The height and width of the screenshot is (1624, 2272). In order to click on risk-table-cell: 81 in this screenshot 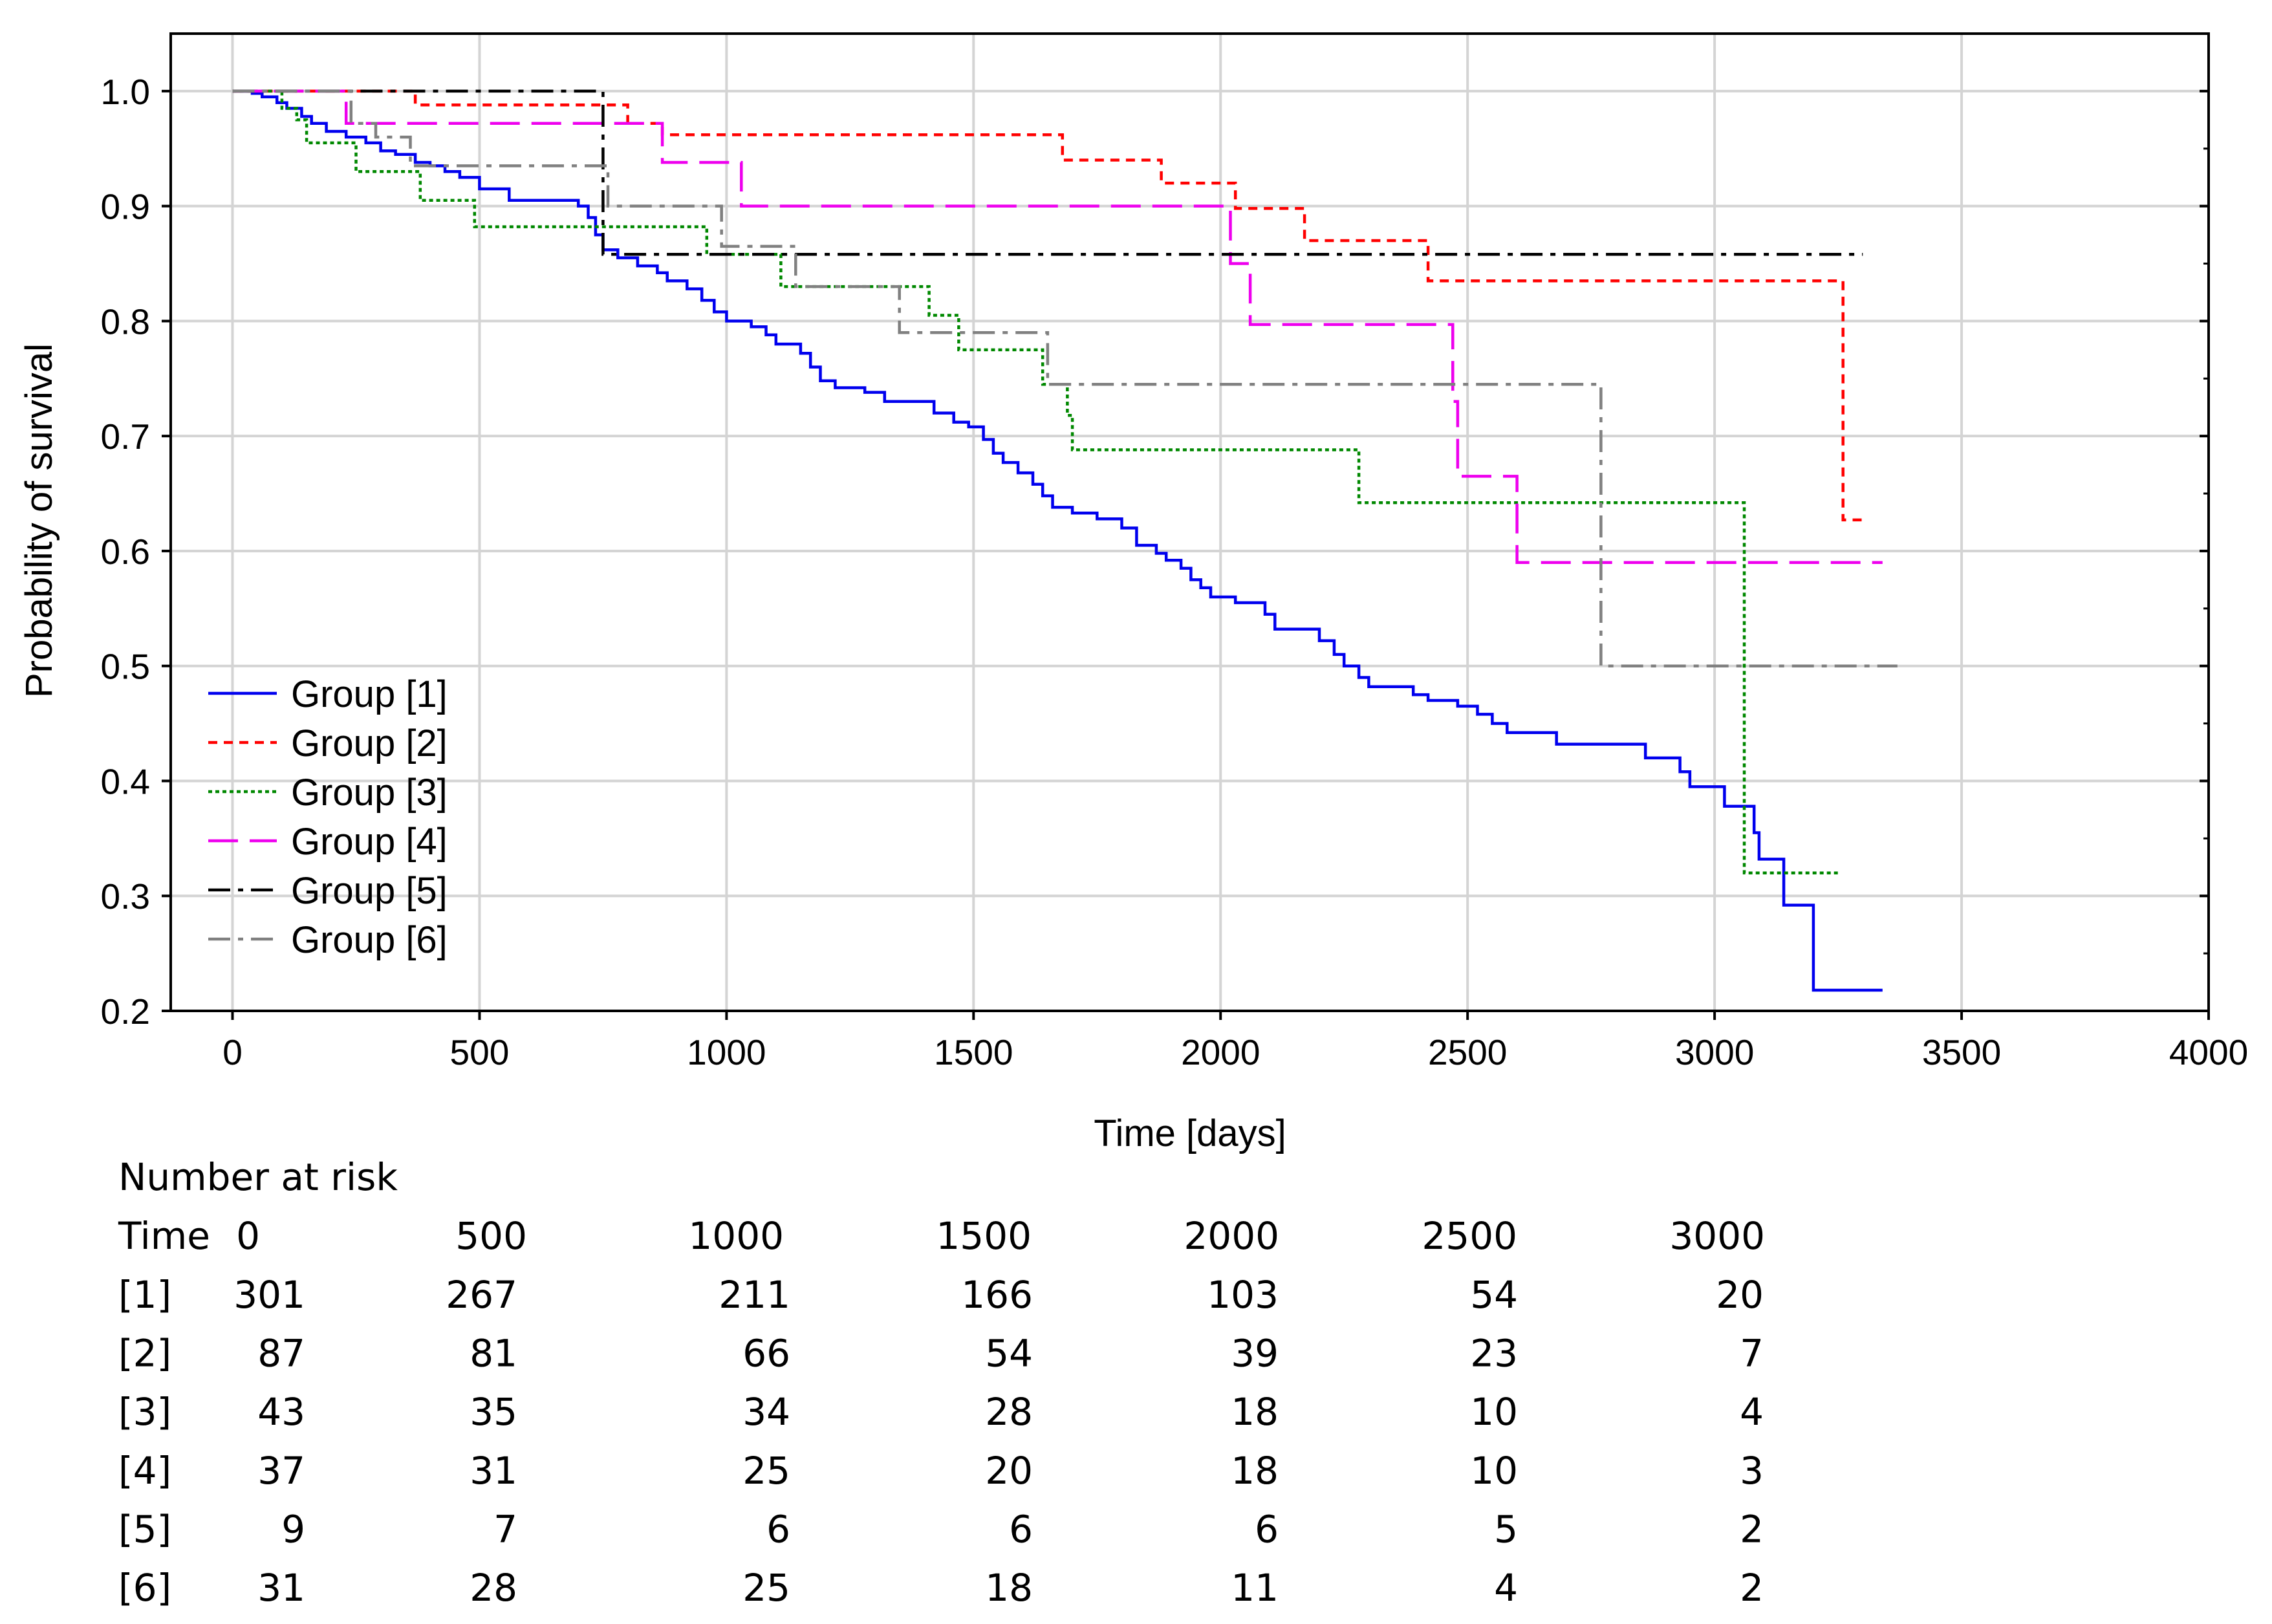, I will do `click(493, 1354)`.